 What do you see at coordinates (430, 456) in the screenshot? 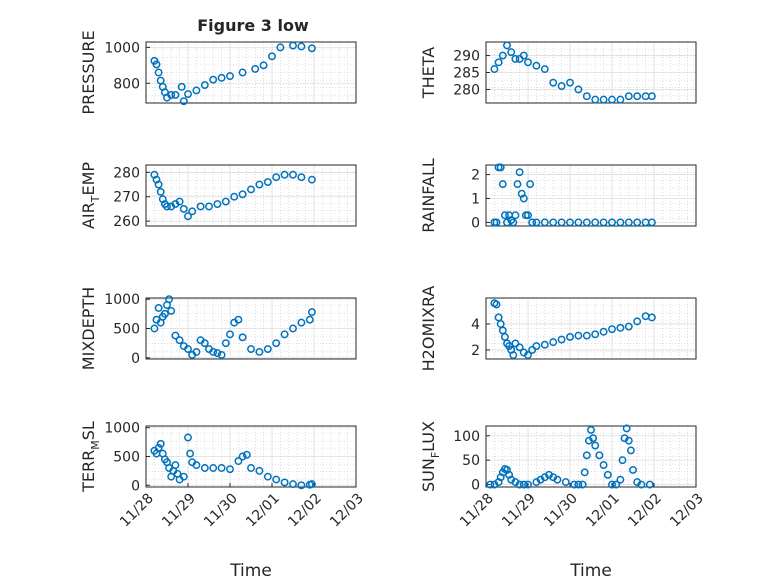
I see `y-axis-label: SUNFLUX` at bounding box center [430, 456].